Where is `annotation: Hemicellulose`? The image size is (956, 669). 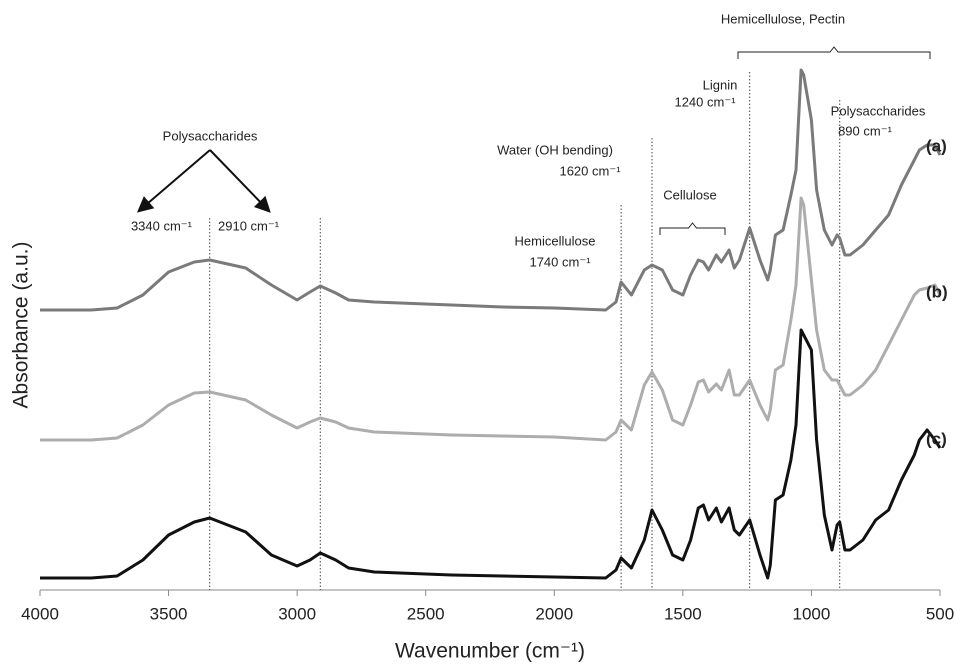
annotation: Hemicellulose is located at coordinates (555, 240).